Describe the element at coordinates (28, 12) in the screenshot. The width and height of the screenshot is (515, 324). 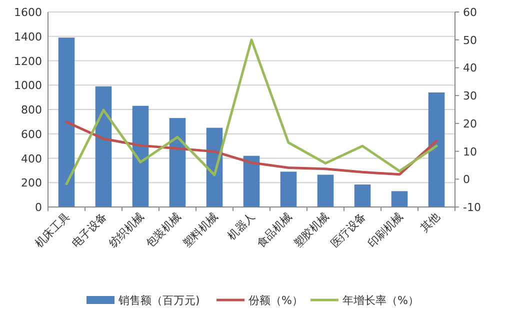
I see `y-tick-label: 1600` at that location.